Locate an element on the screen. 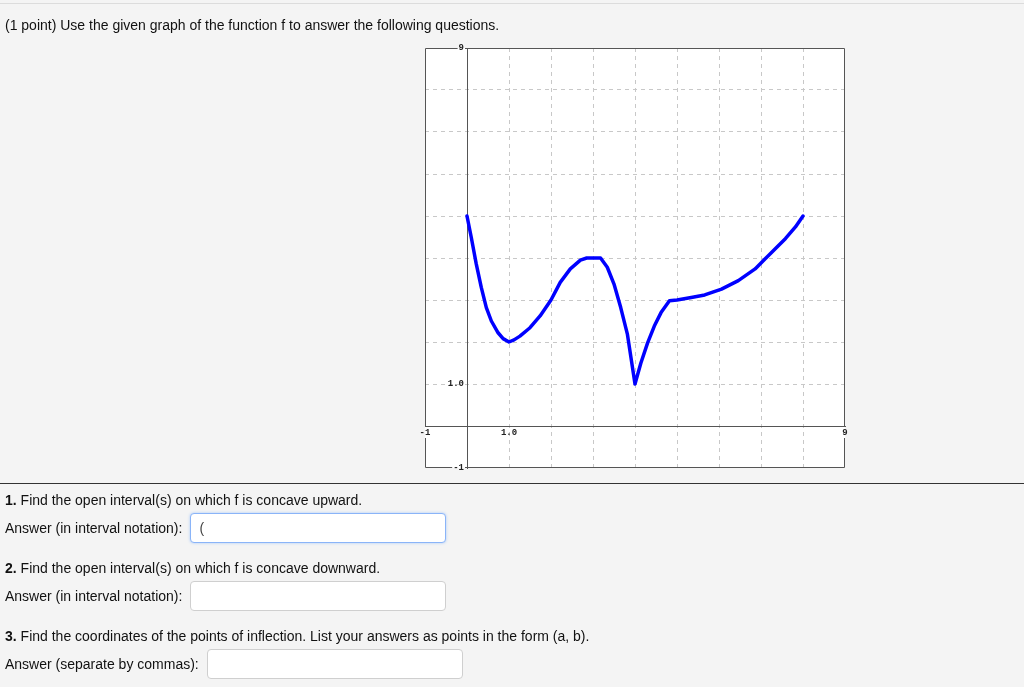 The image size is (1024, 687). text: 2. Find the open interval(s) on which f is concave downward. is located at coordinates (193, 568).